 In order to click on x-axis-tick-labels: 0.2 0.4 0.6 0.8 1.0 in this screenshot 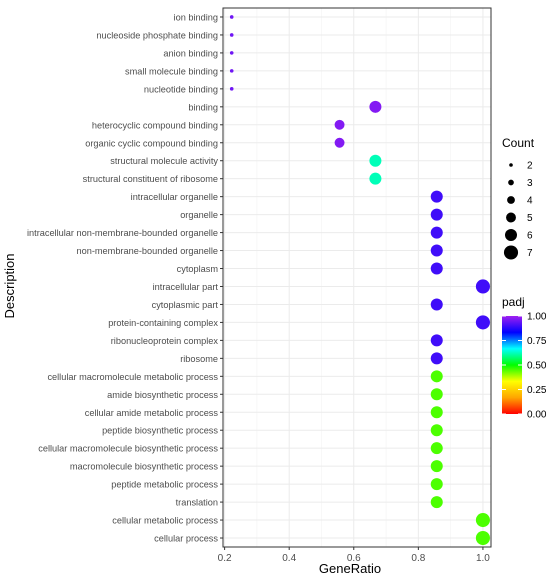, I will do `click(354, 555)`.